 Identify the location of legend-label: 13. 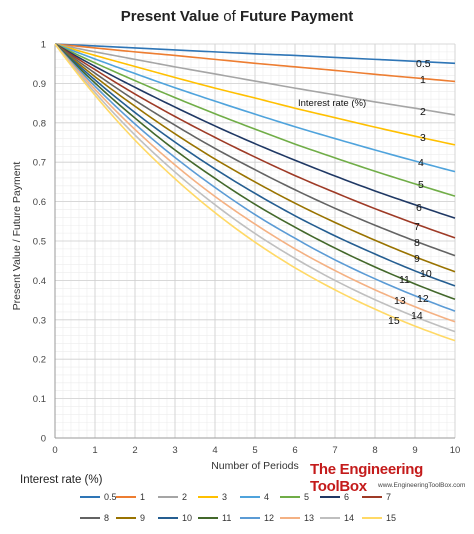
(309, 518).